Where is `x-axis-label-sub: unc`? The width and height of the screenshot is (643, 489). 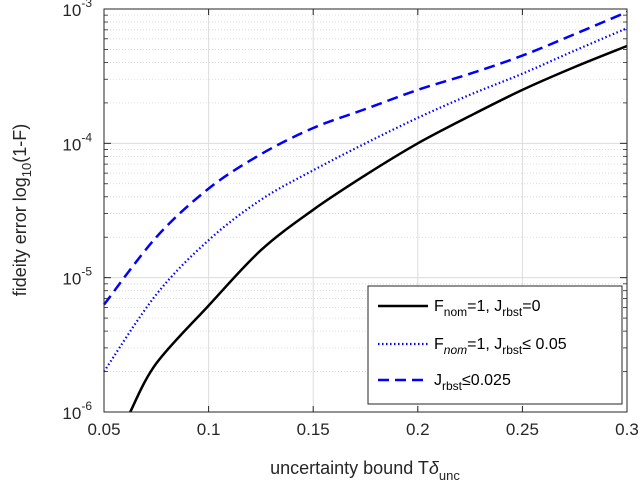 x-axis-label-sub: unc is located at coordinates (449, 475).